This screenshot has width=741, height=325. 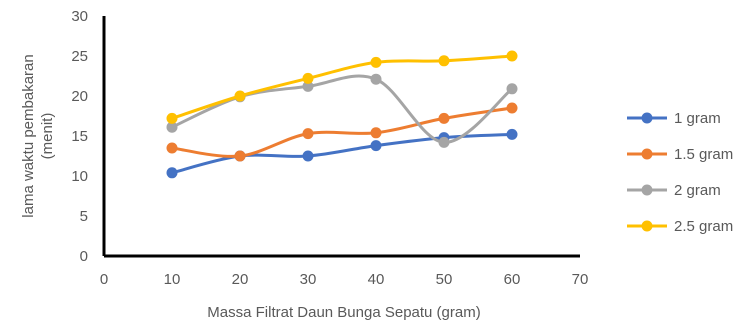 What do you see at coordinates (28, 135) in the screenshot?
I see `y-axis-title-line-1: lama waktu pembakaran` at bounding box center [28, 135].